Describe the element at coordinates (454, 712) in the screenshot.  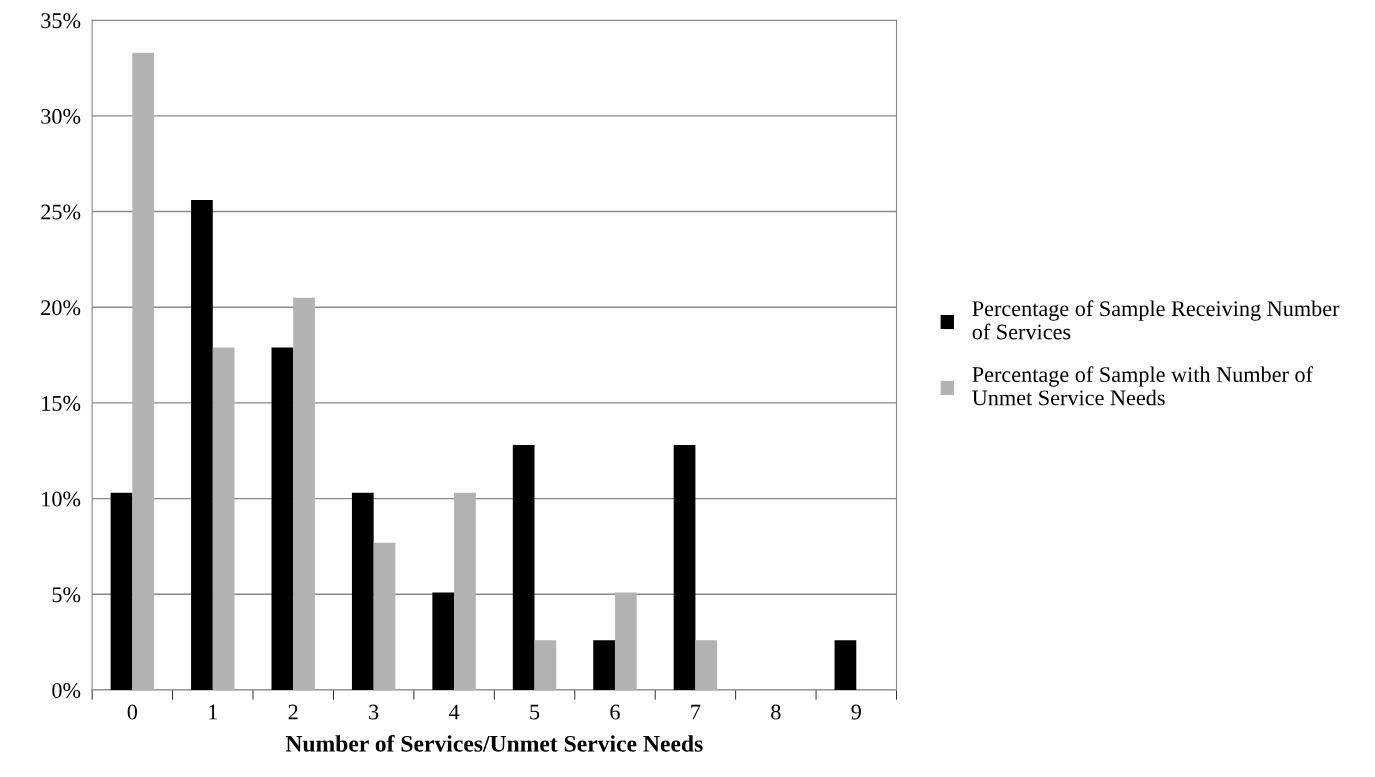
I see `x-tick-label: 4` at that location.